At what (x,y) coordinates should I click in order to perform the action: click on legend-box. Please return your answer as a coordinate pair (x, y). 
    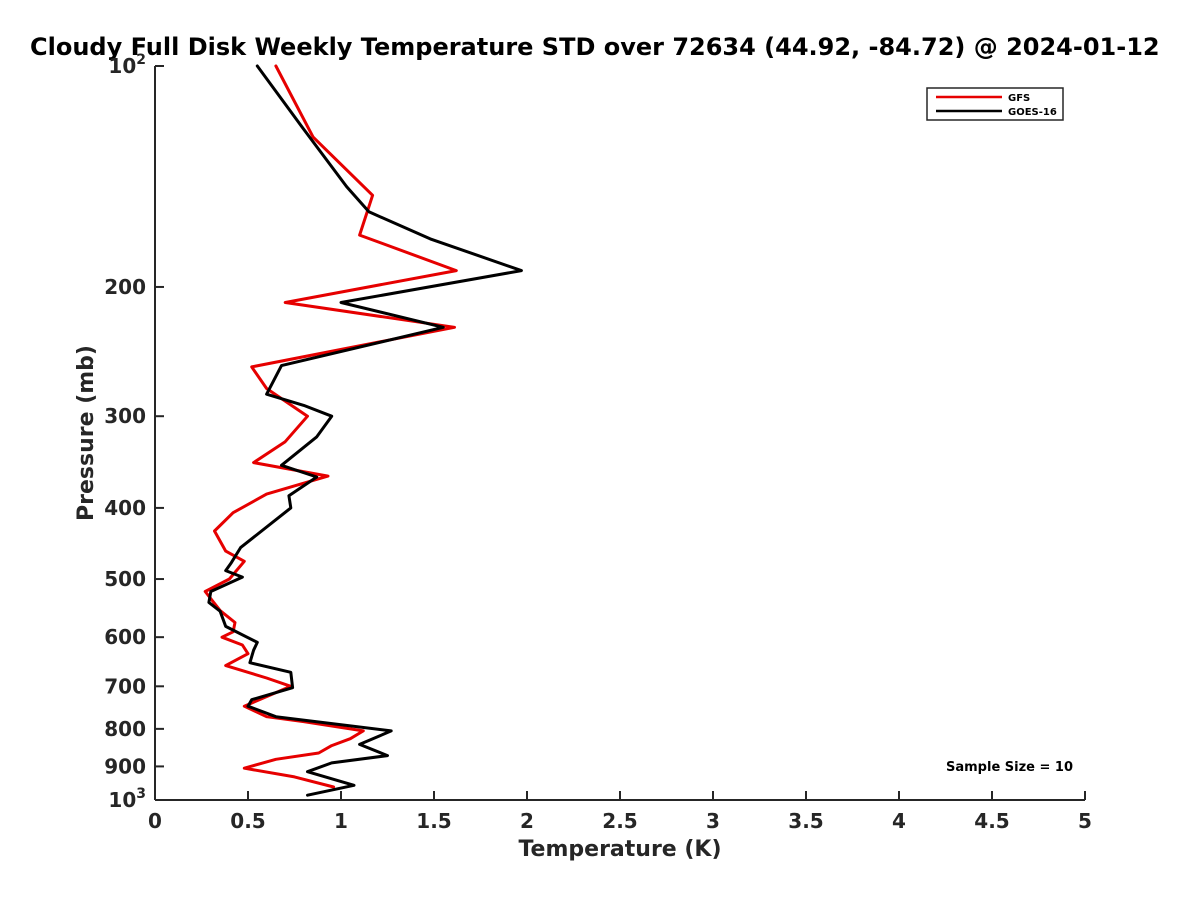
    Looking at the image, I should click on (995, 104).